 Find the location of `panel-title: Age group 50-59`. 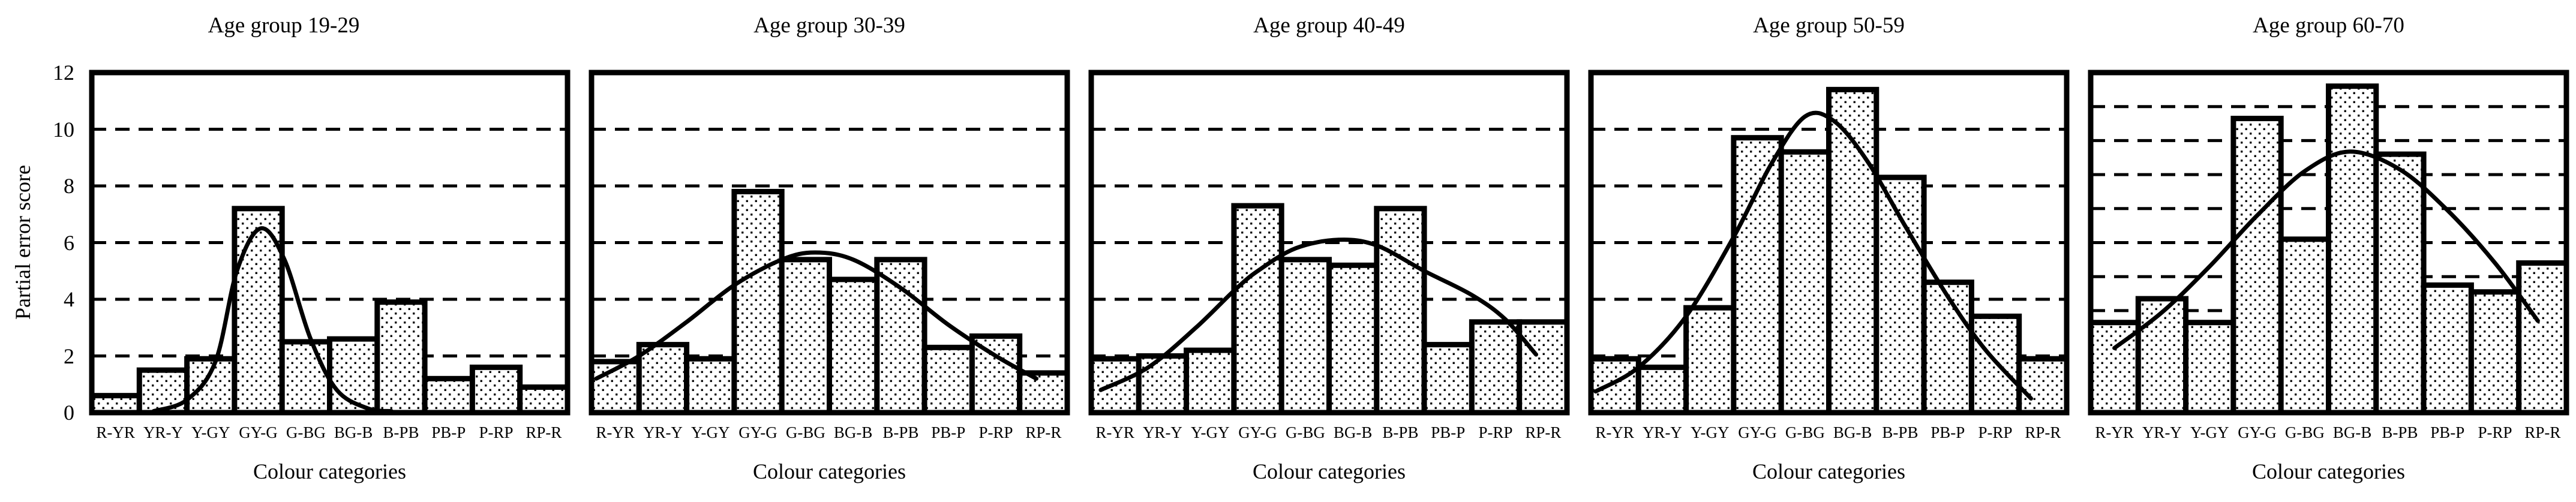

panel-title: Age group 50-59 is located at coordinates (1829, 26).